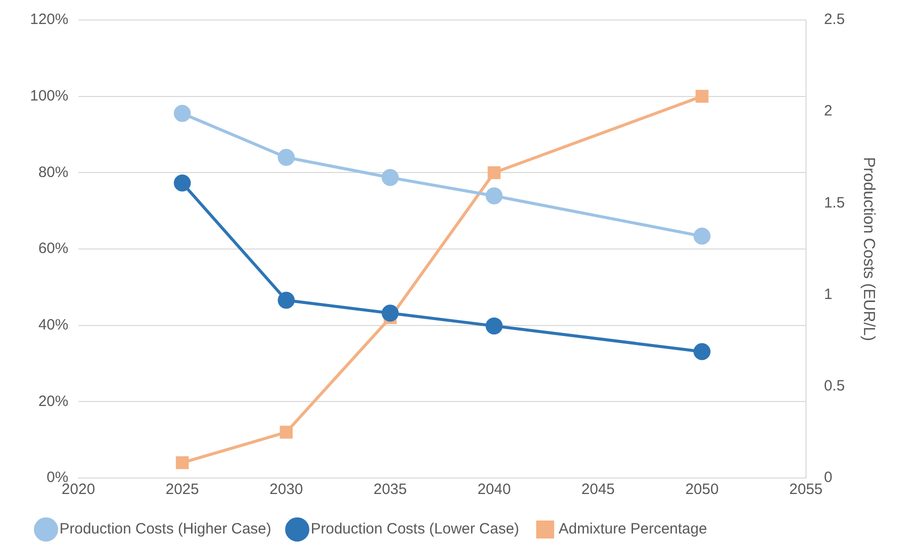 Image resolution: width=902 pixels, height=557 pixels. What do you see at coordinates (834, 203) in the screenshot?
I see `y2-tick-label: 1.5` at bounding box center [834, 203].